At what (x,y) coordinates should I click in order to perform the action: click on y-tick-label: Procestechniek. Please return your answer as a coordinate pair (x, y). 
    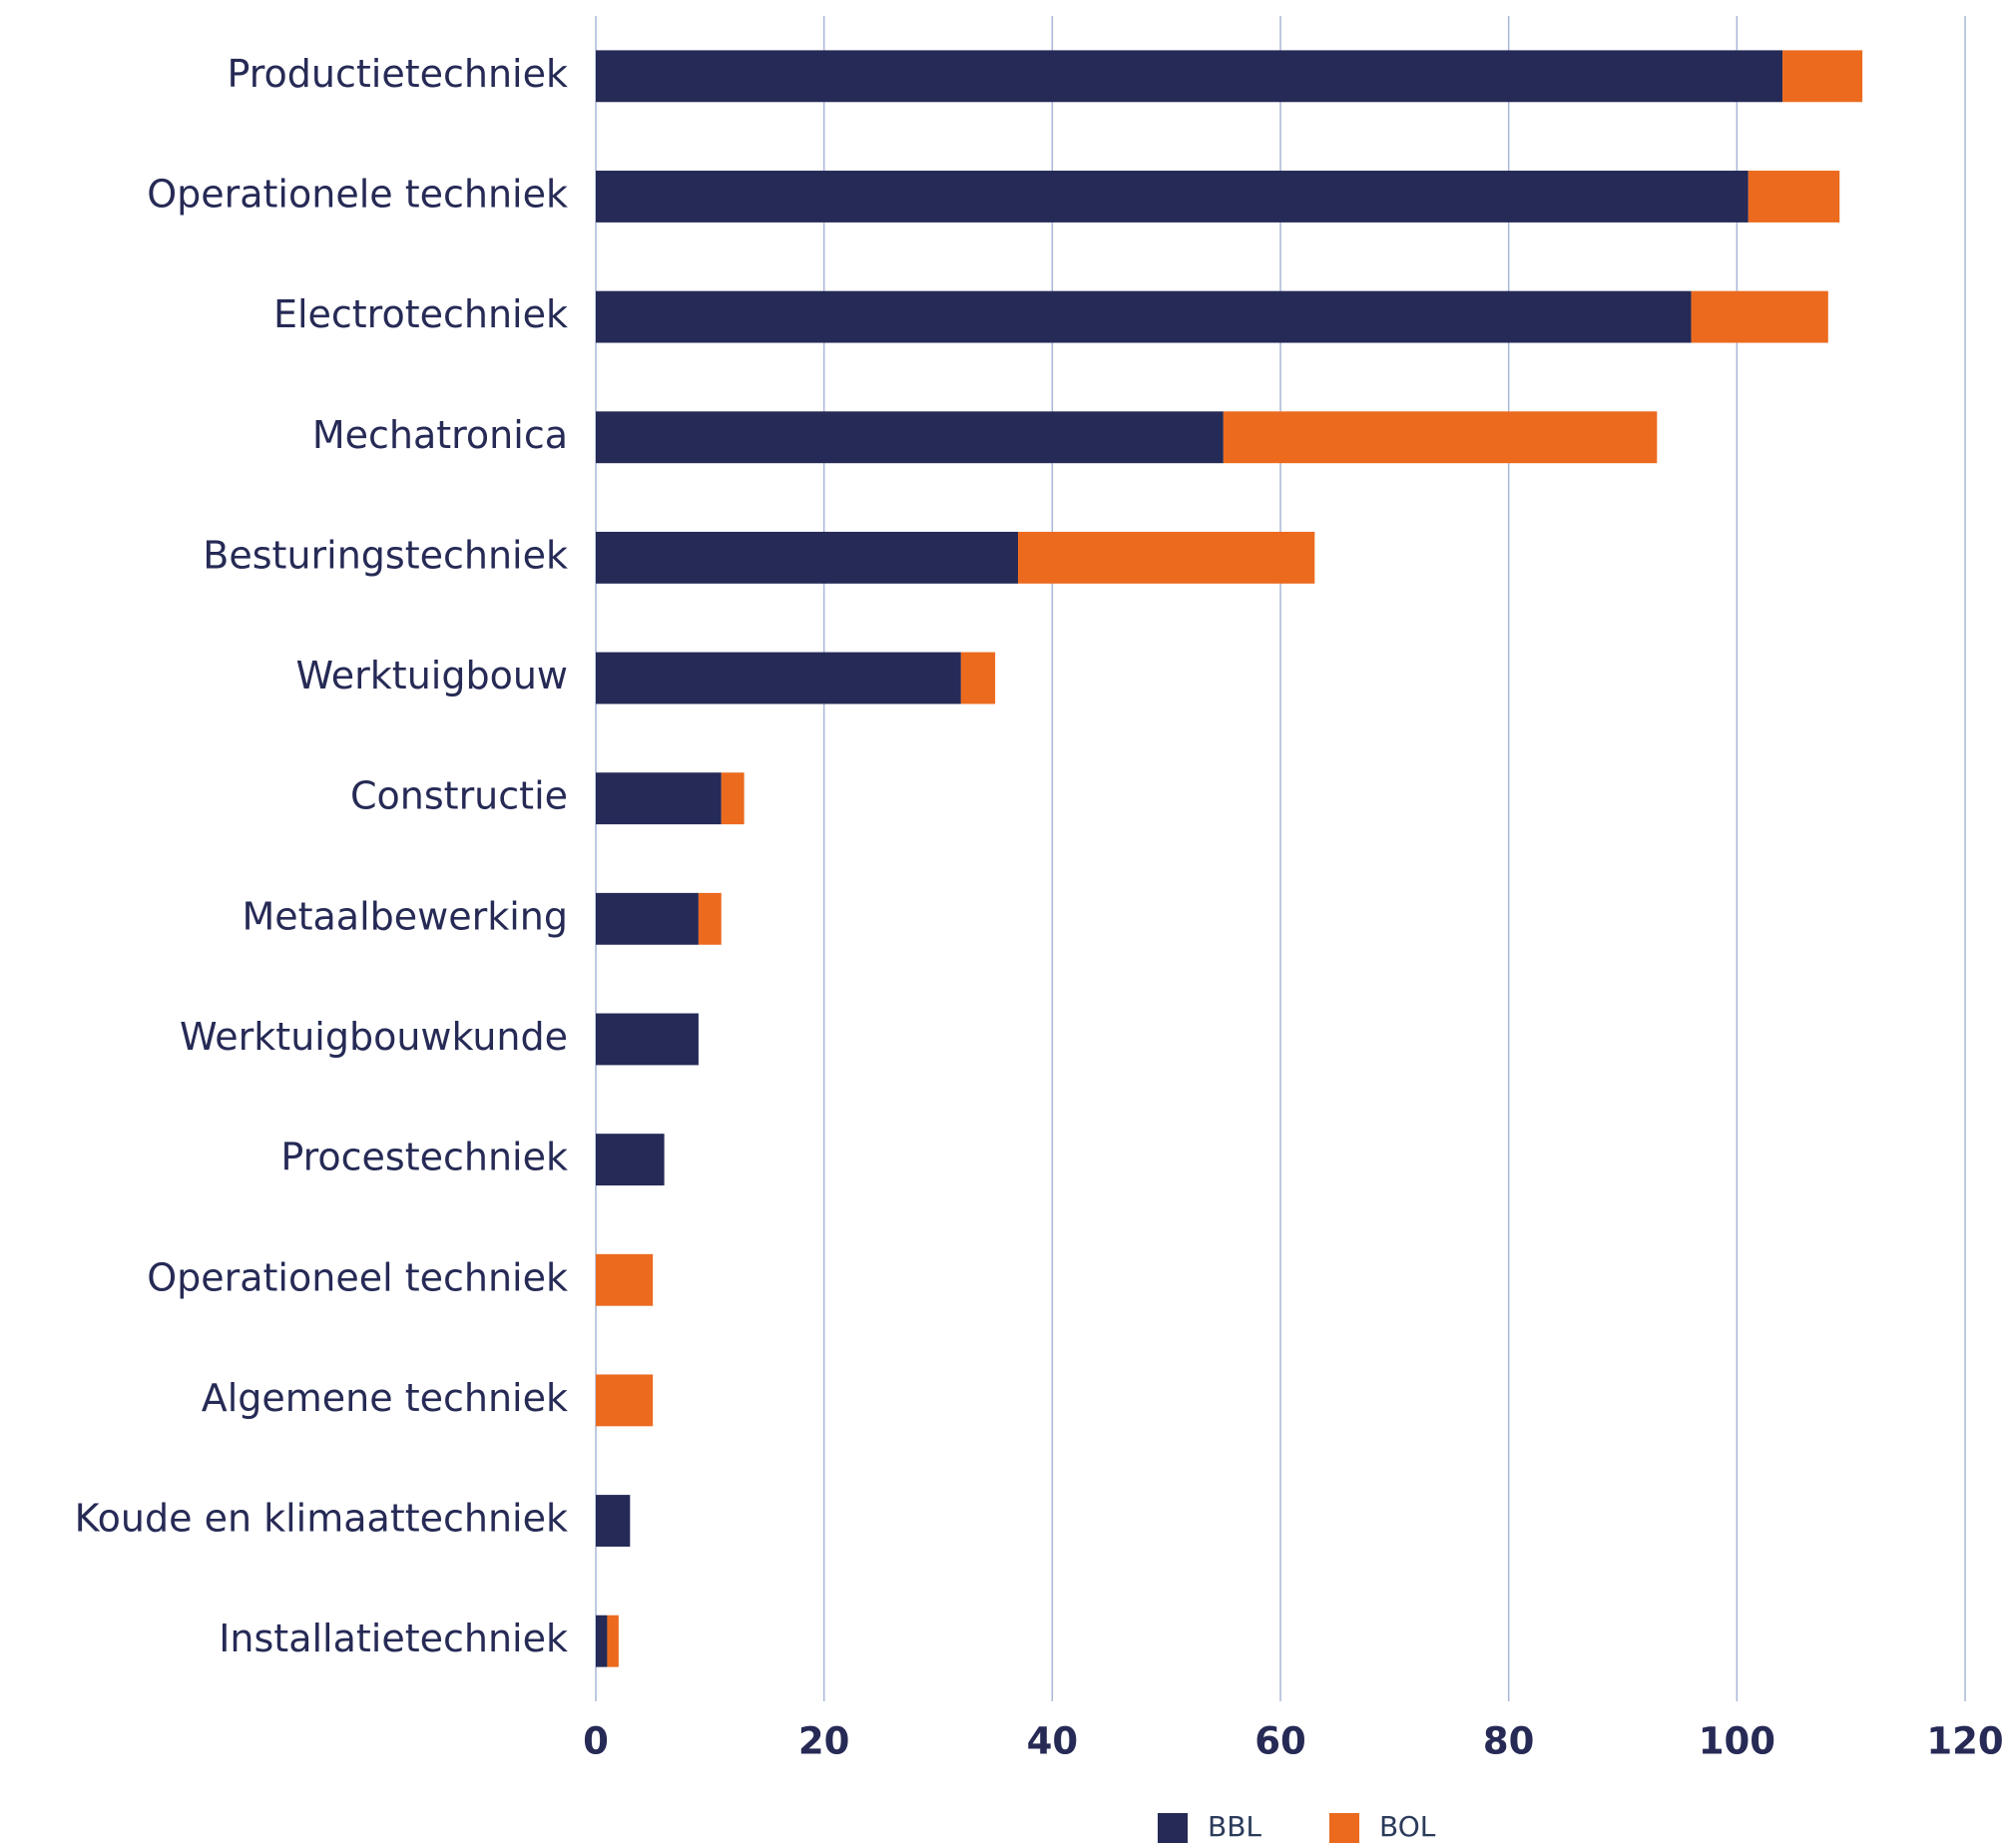
    Looking at the image, I should click on (424, 1158).